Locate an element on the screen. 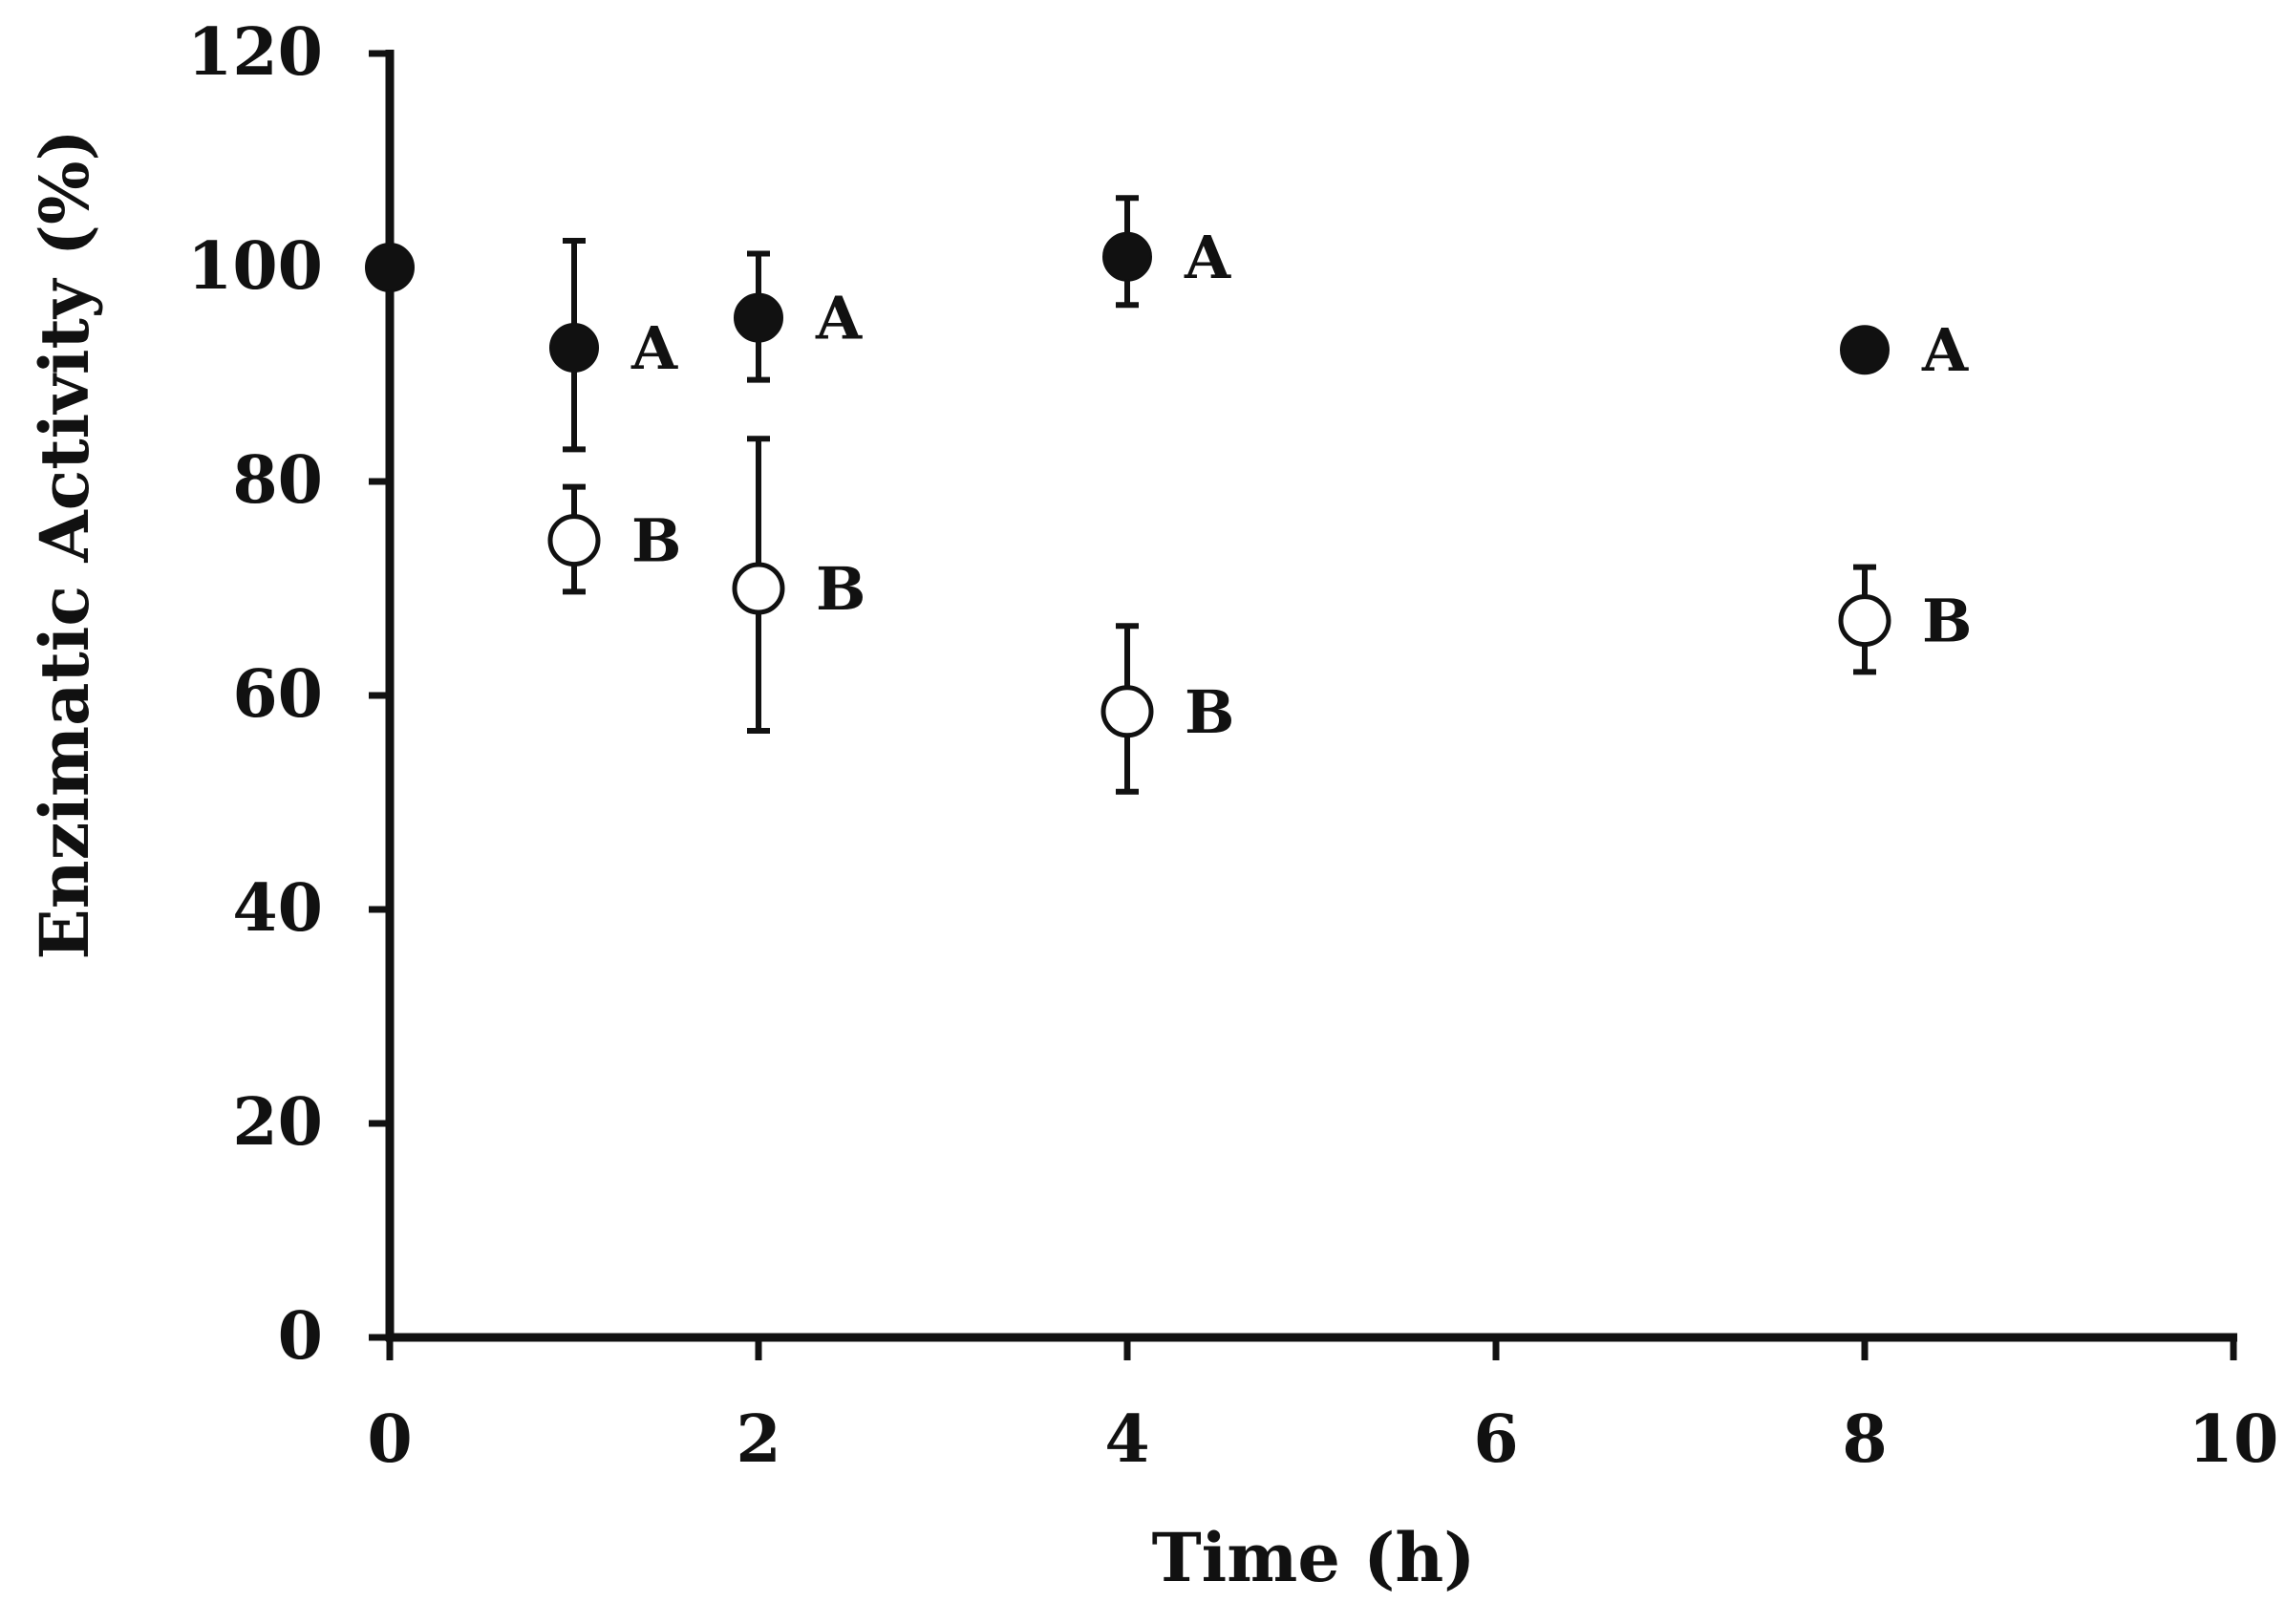  x-tick-label: 4 is located at coordinates (1126, 1440).